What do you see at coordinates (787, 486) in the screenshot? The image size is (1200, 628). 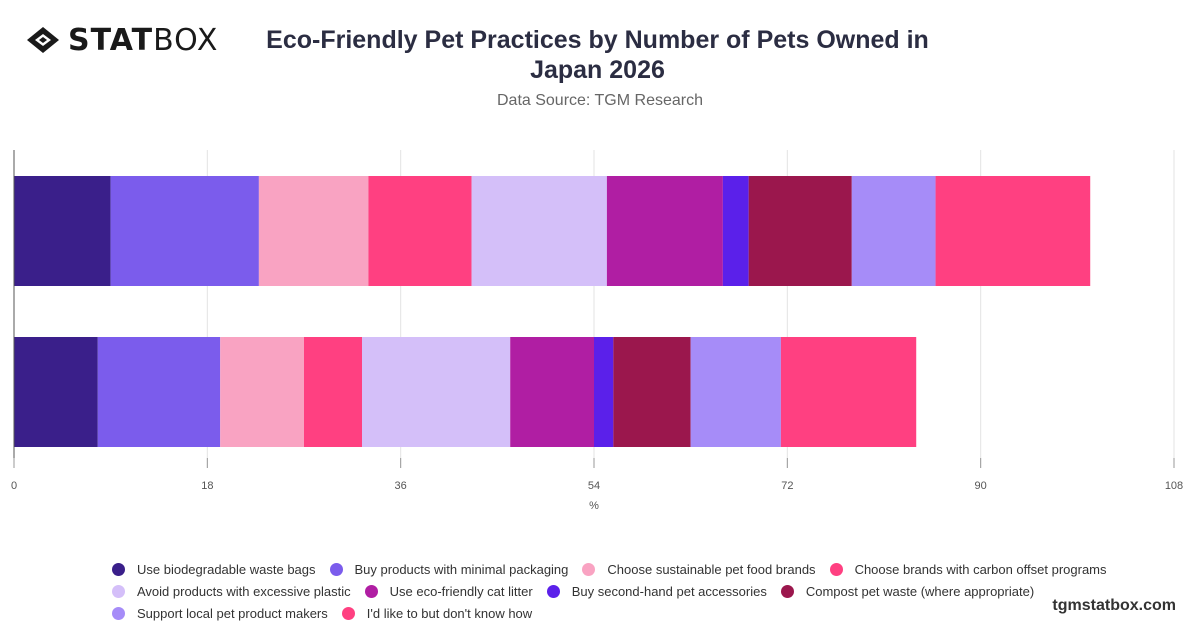 I see `x-tick-label: 72` at bounding box center [787, 486].